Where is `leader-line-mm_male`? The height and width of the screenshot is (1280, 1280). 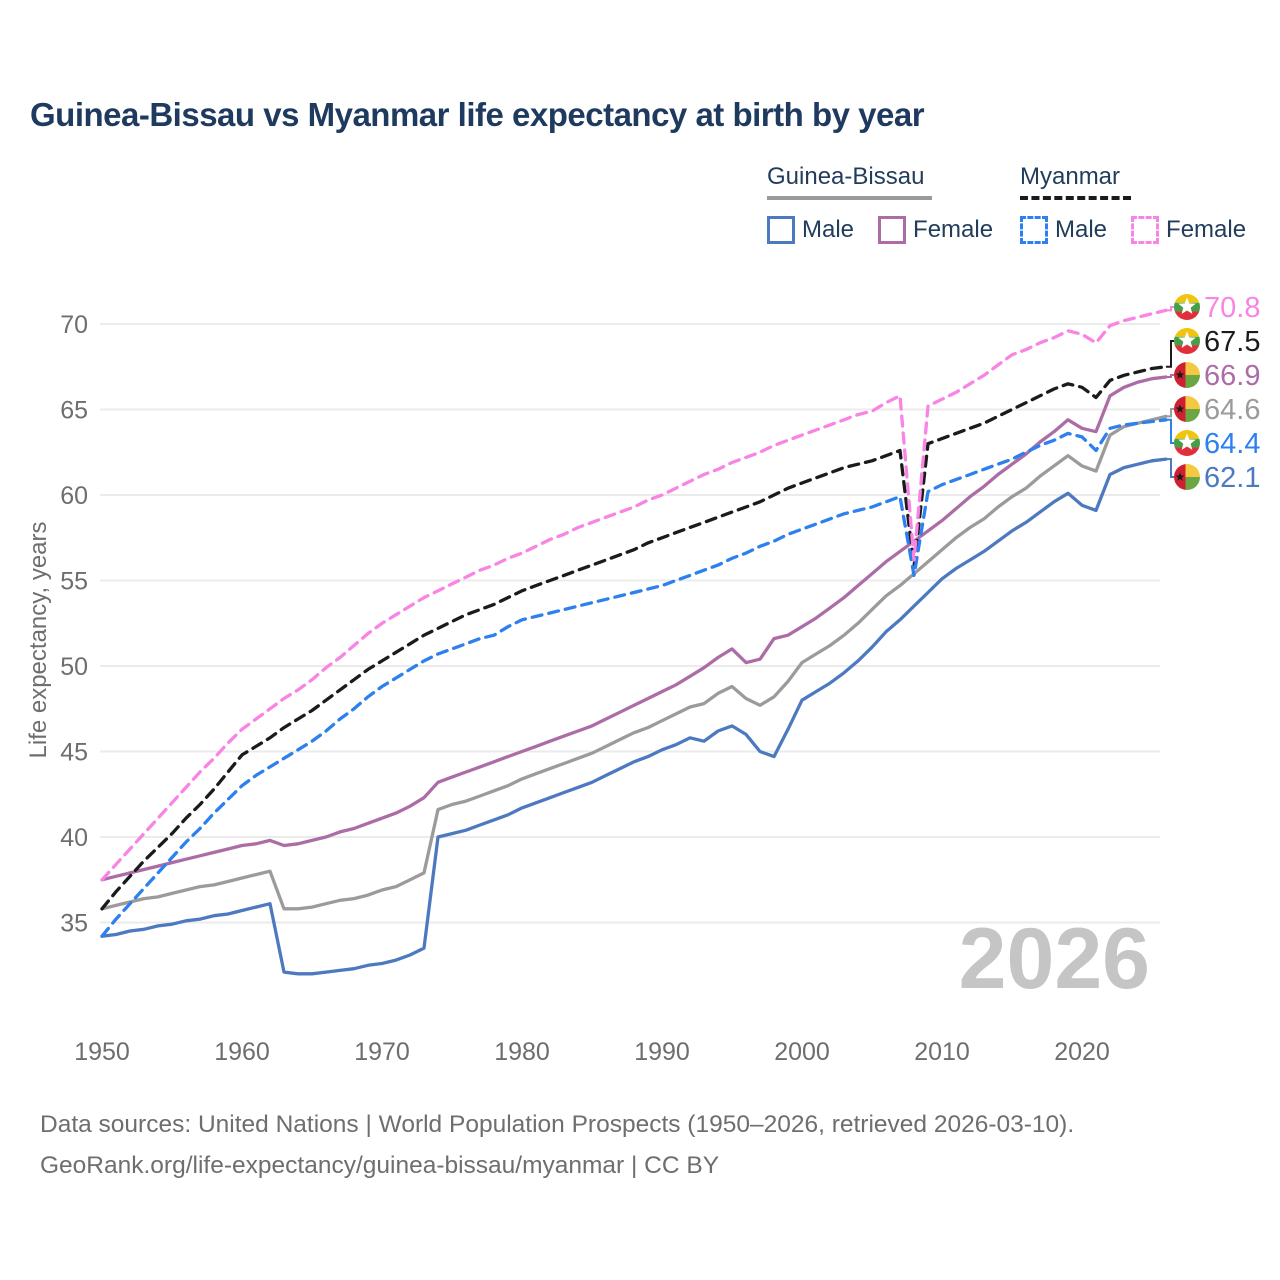 leader-line-mm_male is located at coordinates (1170, 431).